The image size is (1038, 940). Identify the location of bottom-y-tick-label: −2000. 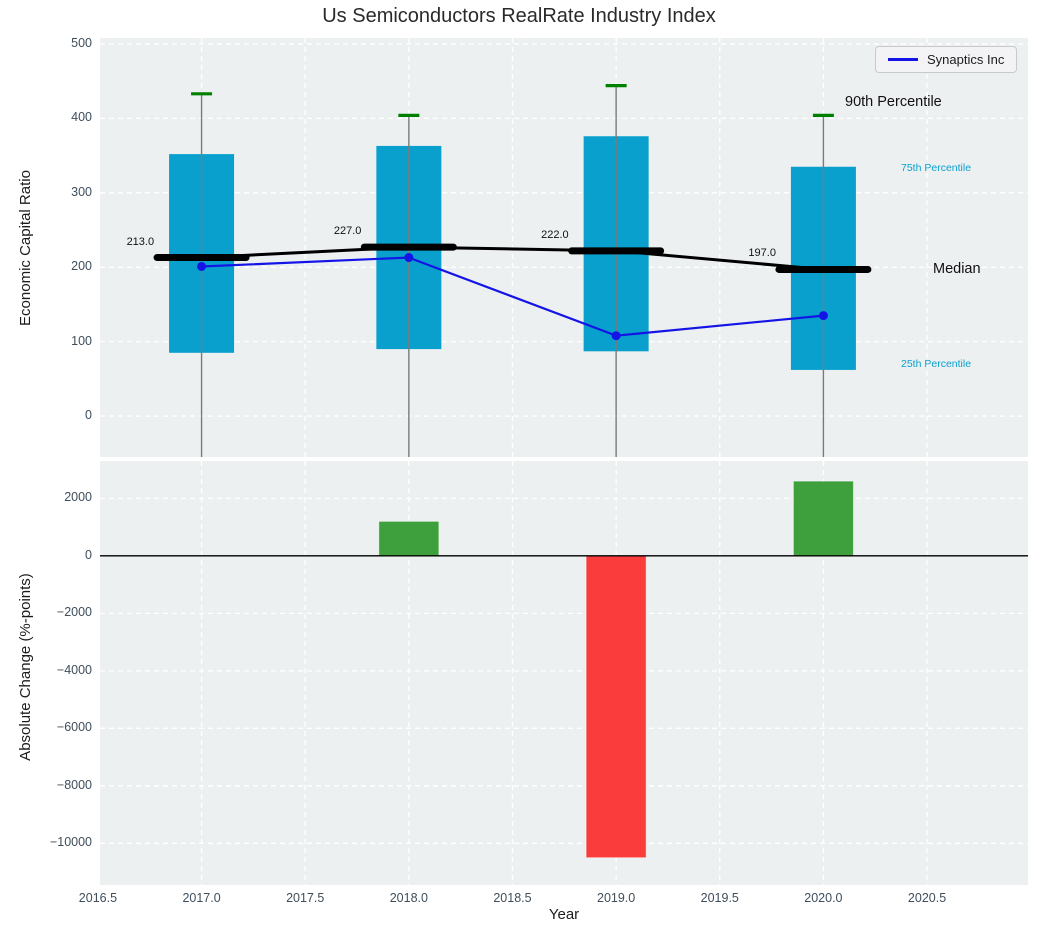
(74, 612).